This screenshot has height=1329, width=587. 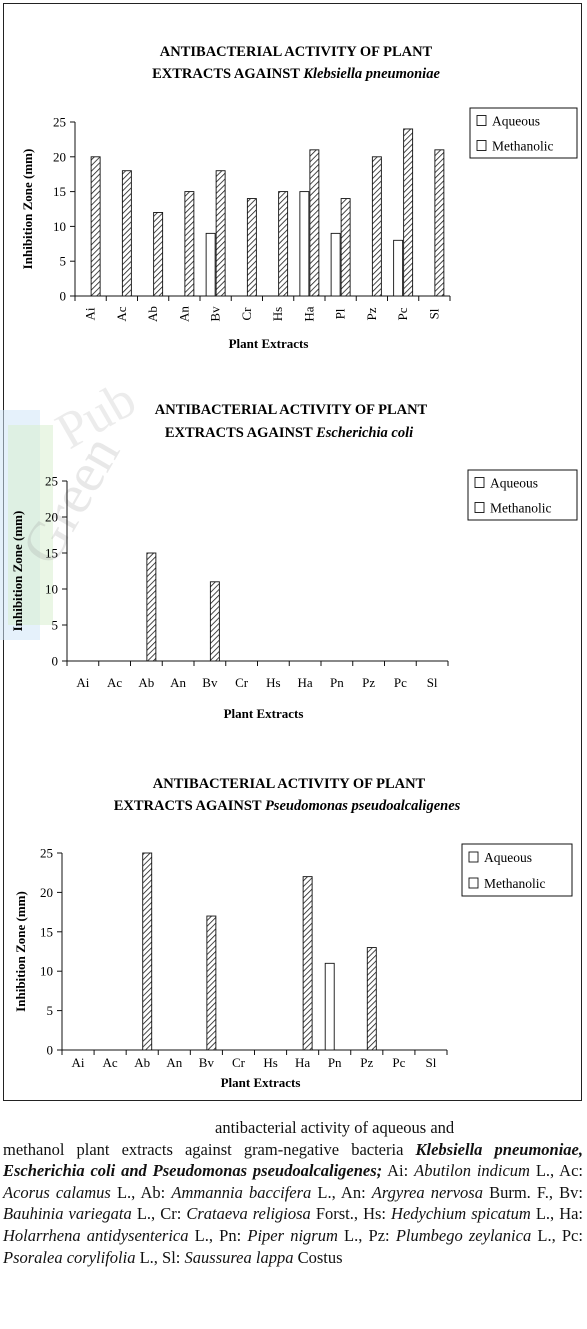 I want to click on caption-abbr: Sl:, so click(x=171, y=1257).